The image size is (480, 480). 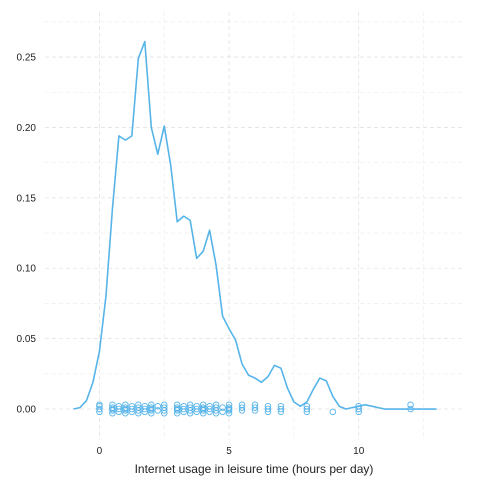 I want to click on x-tick-label: 0, so click(x=100, y=451).